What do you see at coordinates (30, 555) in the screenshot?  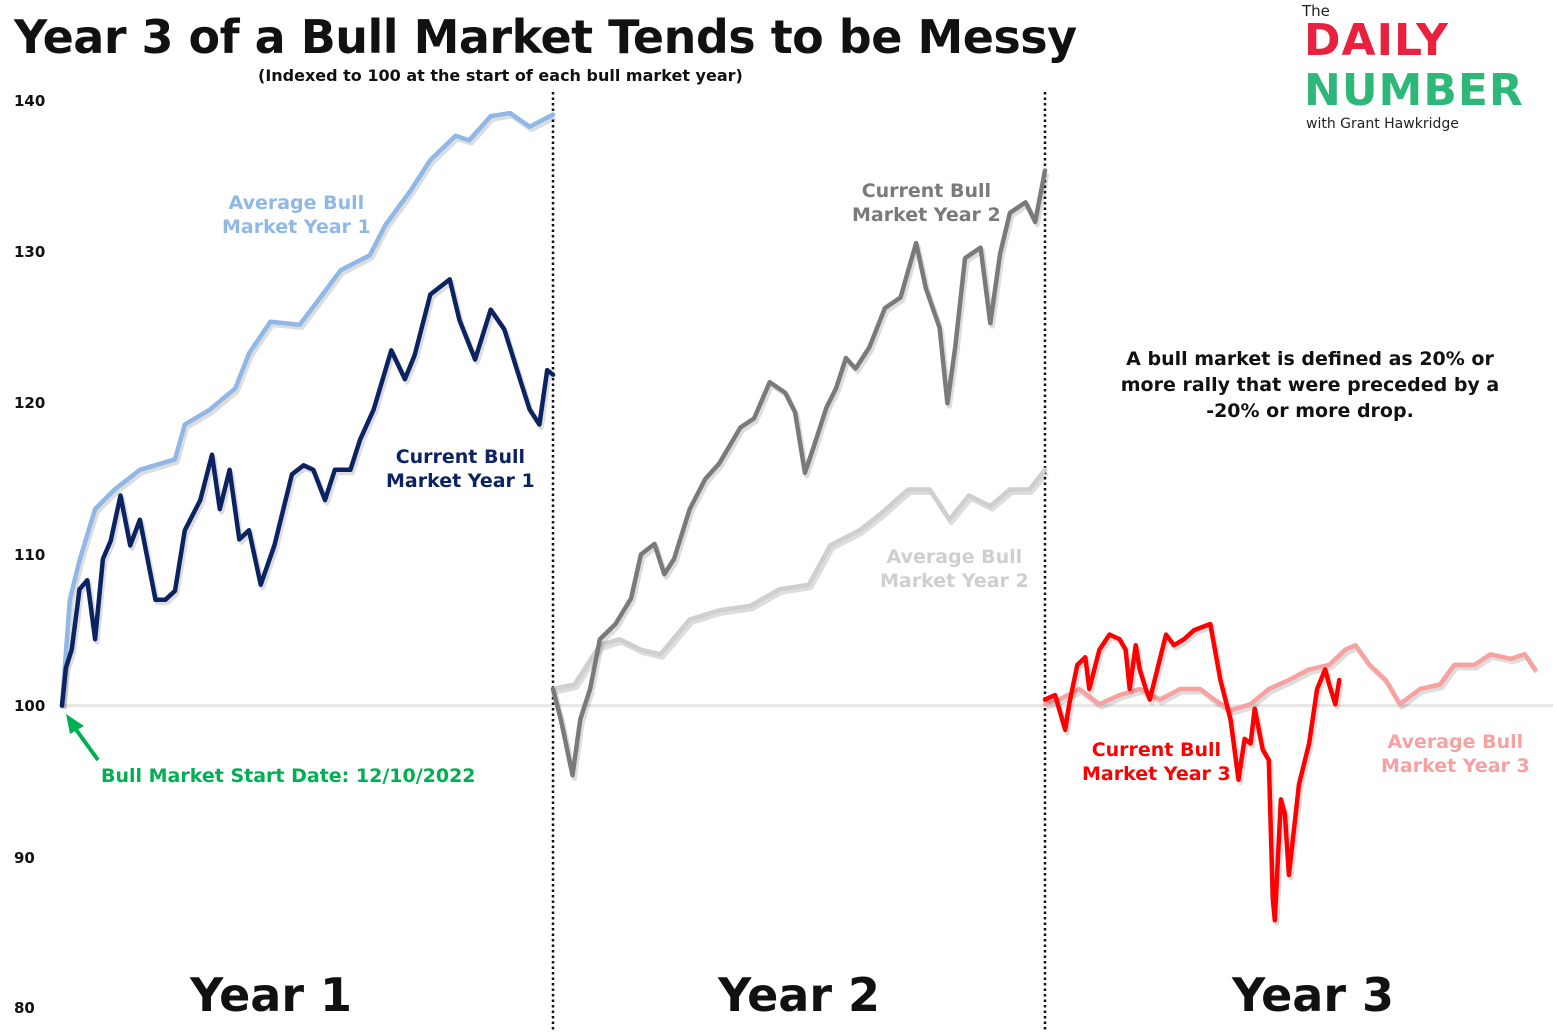 I see `y-tick-label: 110` at bounding box center [30, 555].